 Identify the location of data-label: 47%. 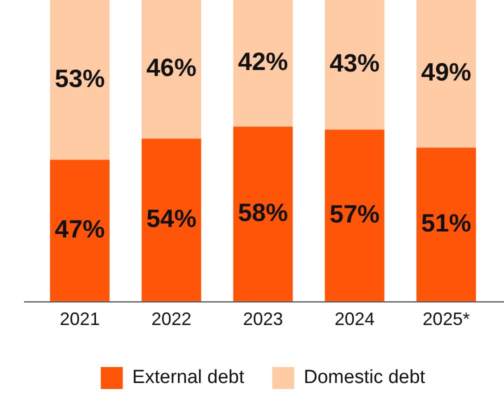
(79, 229).